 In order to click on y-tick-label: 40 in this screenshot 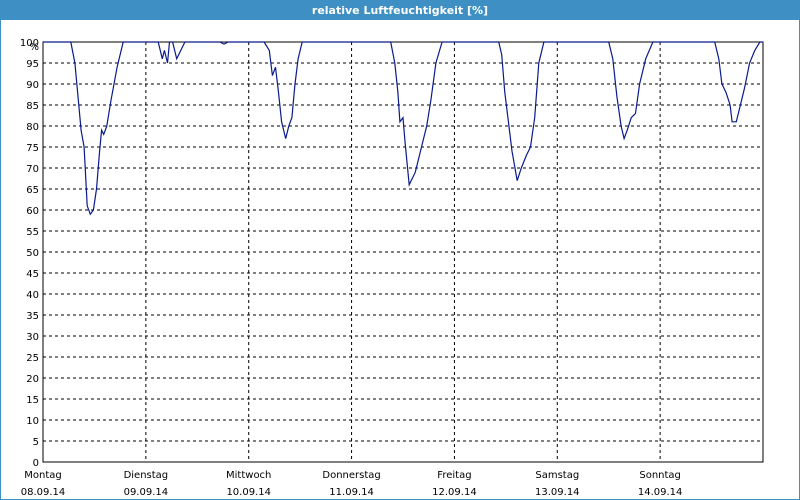, I will do `click(32, 295)`.